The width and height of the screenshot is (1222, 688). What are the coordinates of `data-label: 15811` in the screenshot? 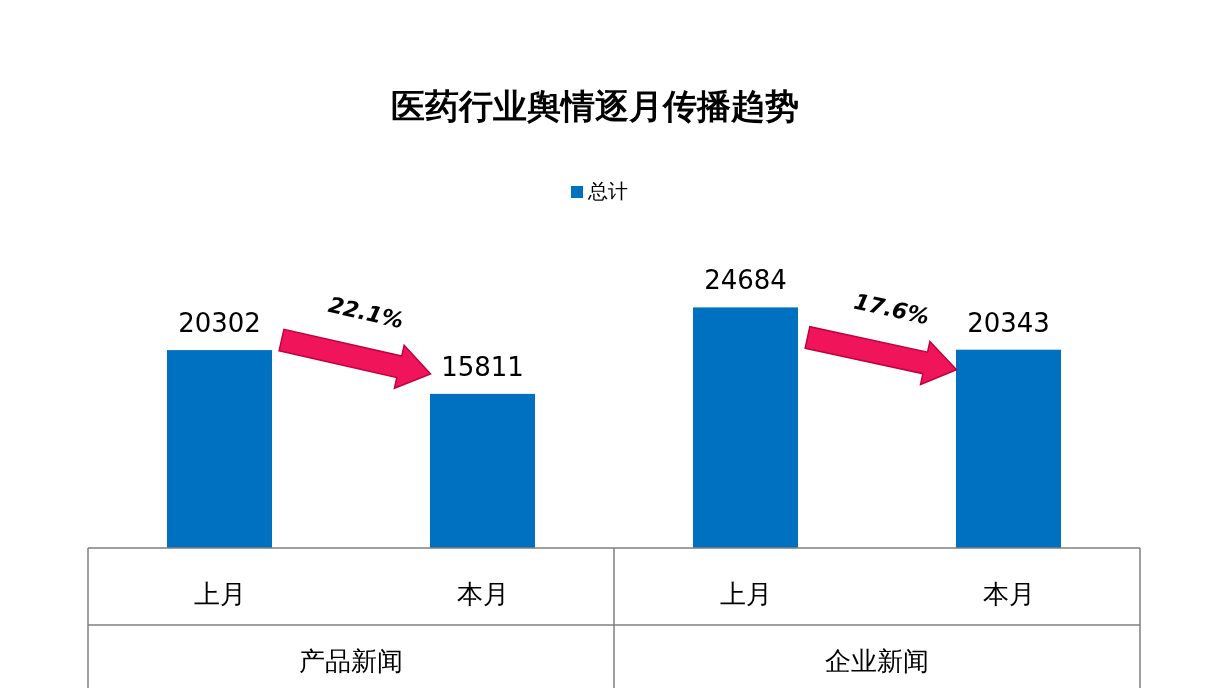 It's located at (482, 366).